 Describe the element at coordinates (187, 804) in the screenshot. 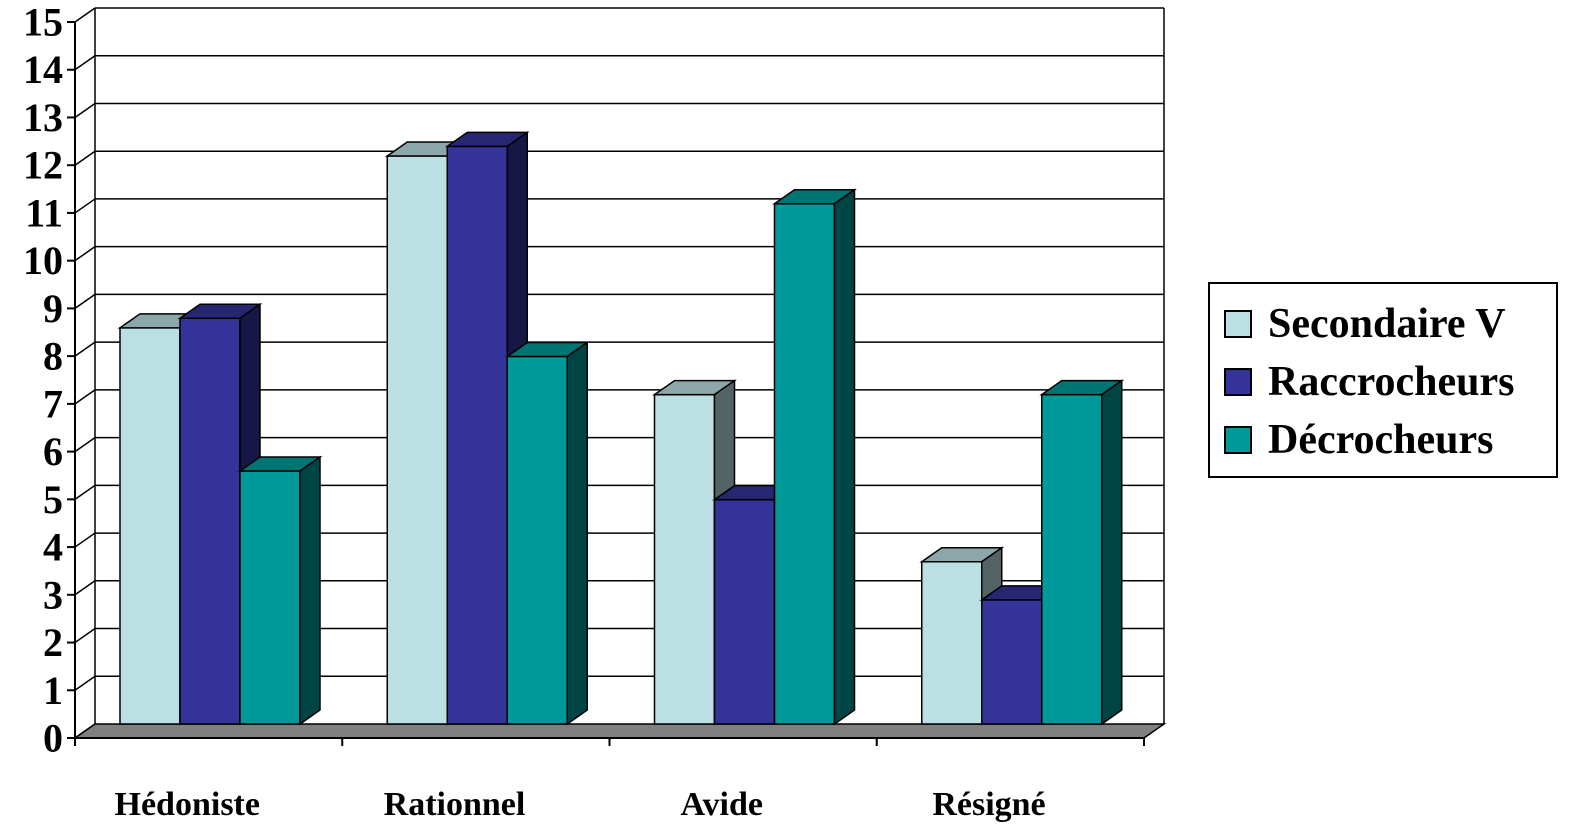

I see `category-label: Hédoniste` at that location.